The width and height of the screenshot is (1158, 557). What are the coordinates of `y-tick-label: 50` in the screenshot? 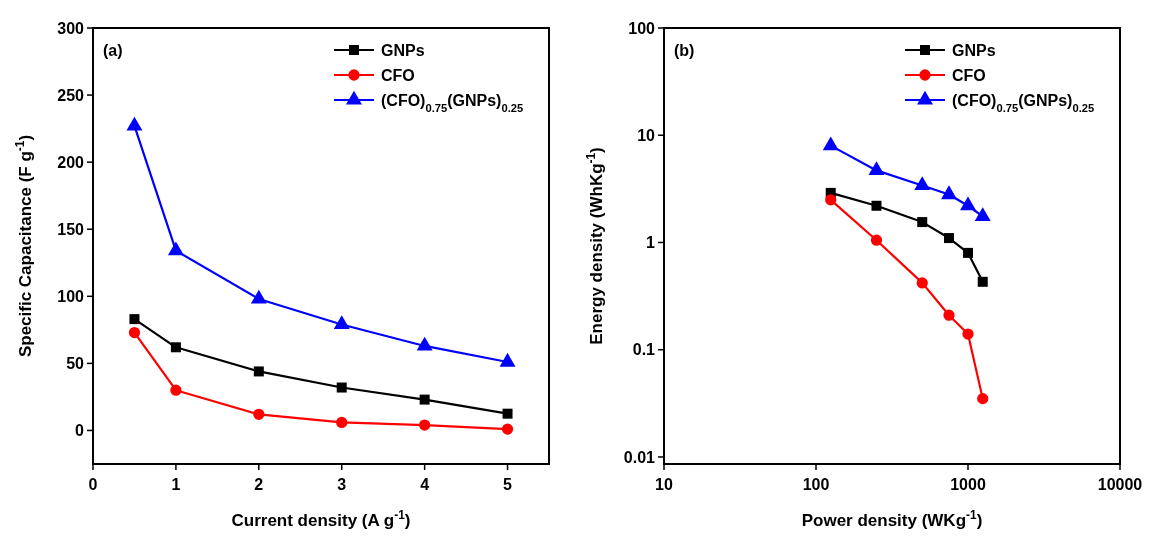 It's located at (75, 363).